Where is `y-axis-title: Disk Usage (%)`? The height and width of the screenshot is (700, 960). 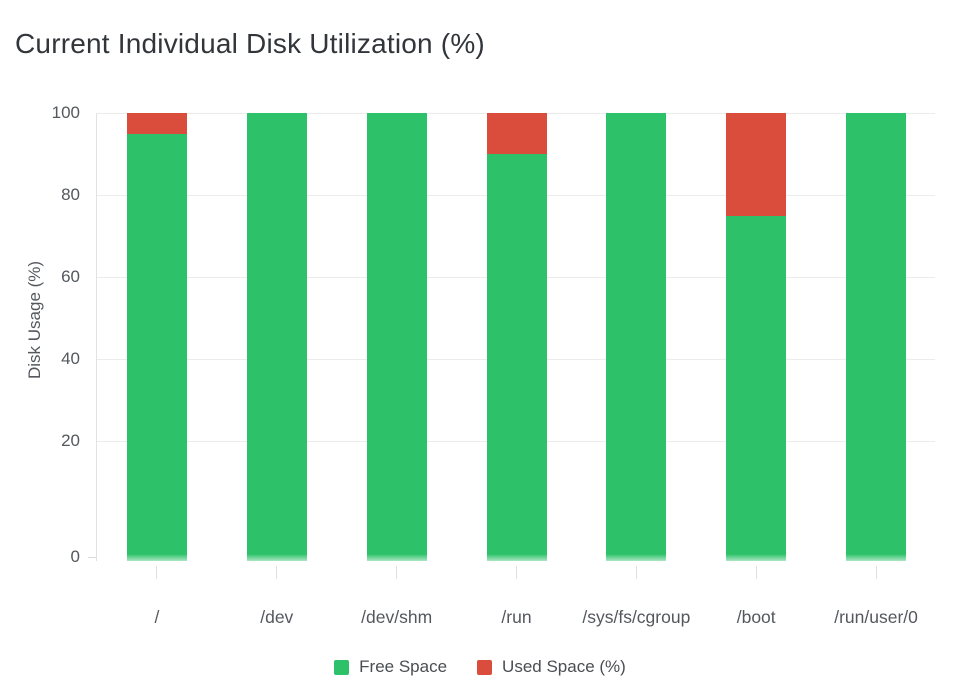
y-axis-title: Disk Usage (%) is located at coordinates (34, 320).